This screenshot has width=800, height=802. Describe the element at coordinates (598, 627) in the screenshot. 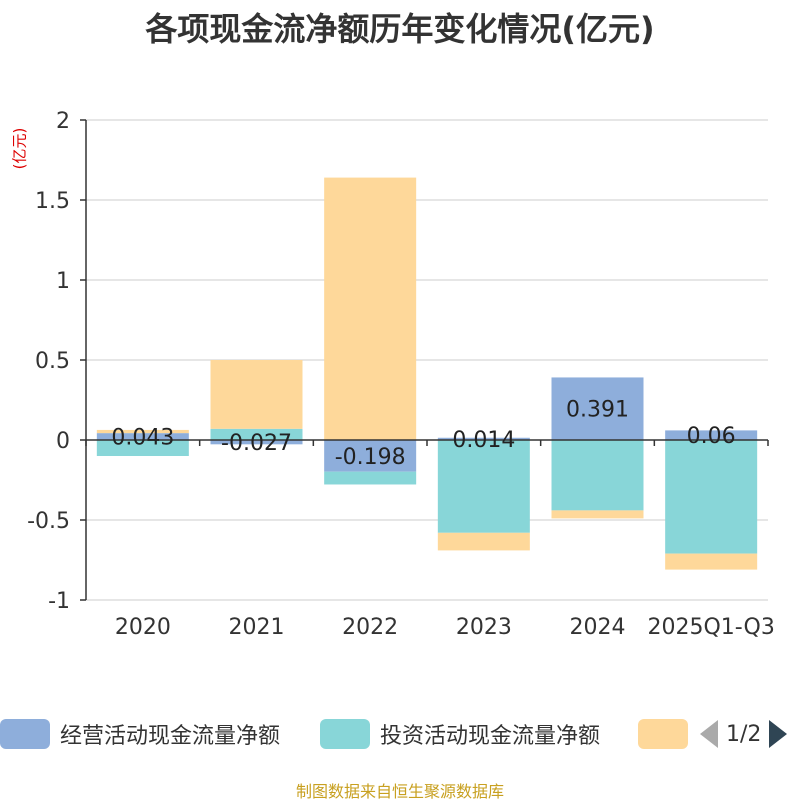

I see `x-tick-label: 2024` at that location.